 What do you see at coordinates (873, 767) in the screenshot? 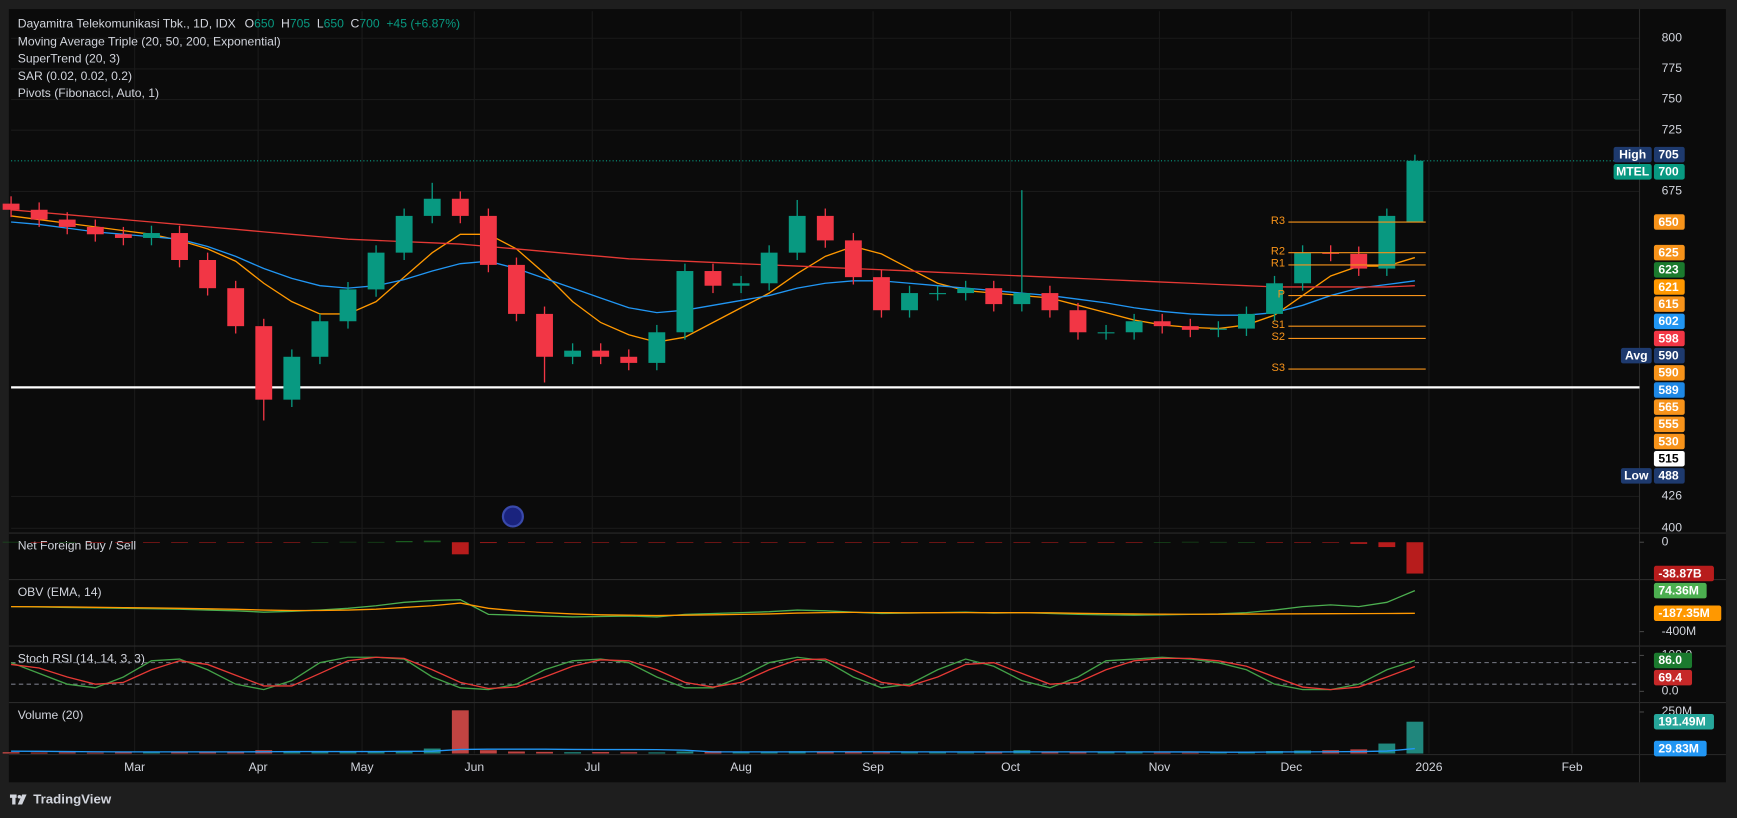
I see `x-tick-label: Sep` at bounding box center [873, 767].